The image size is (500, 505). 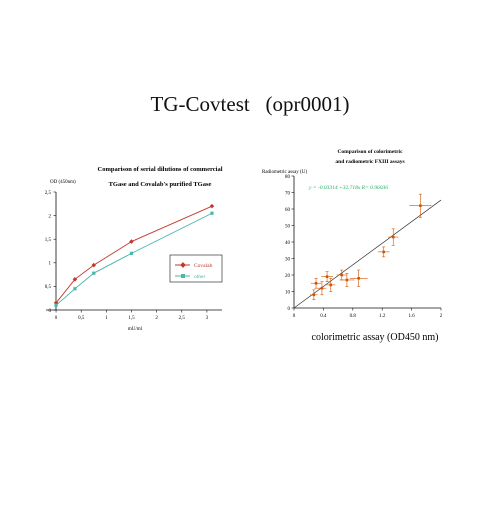 I want to click on left-x-tick-label: 2, so click(x=156, y=318).